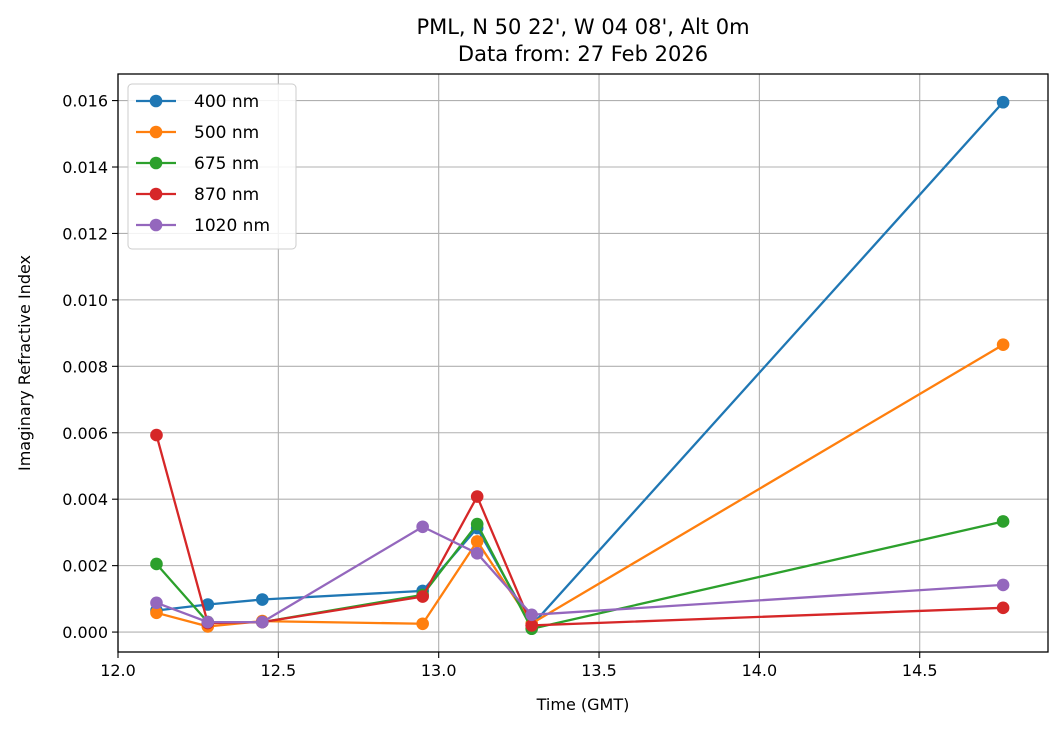 The image size is (1062, 729). What do you see at coordinates (519, 666) in the screenshot?
I see `x-axis: 12.0 12.5 13.0 13.5 14.0 14.5` at bounding box center [519, 666].